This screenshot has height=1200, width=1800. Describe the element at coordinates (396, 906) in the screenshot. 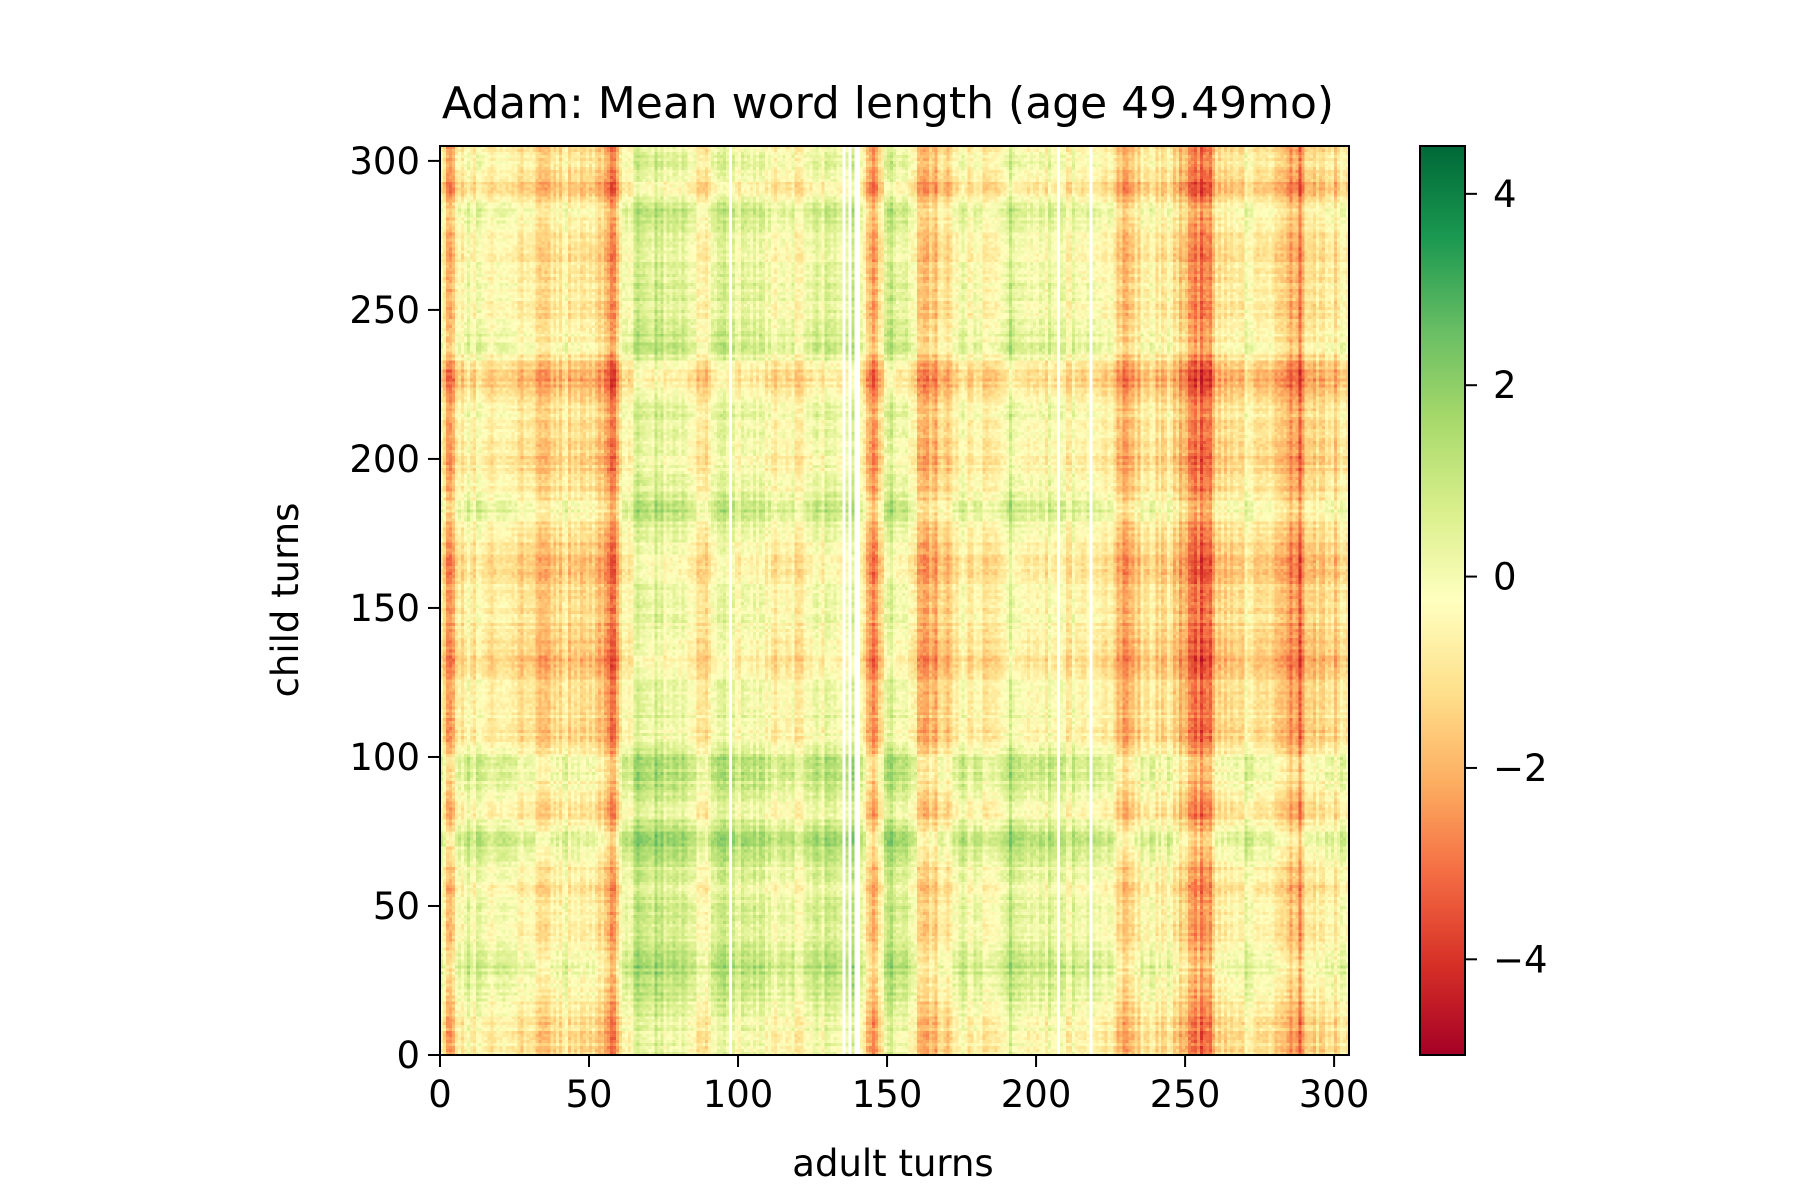

I see `y-tick-label: 50` at that location.